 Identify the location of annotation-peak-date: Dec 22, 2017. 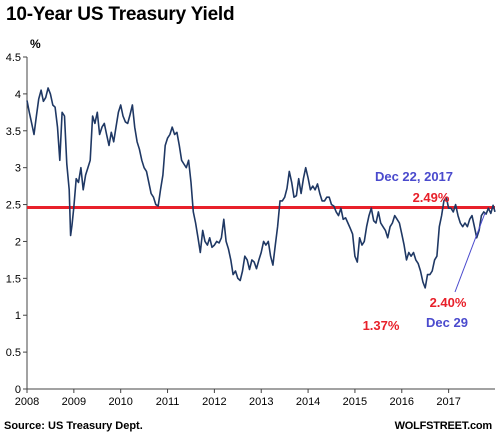
(414, 176).